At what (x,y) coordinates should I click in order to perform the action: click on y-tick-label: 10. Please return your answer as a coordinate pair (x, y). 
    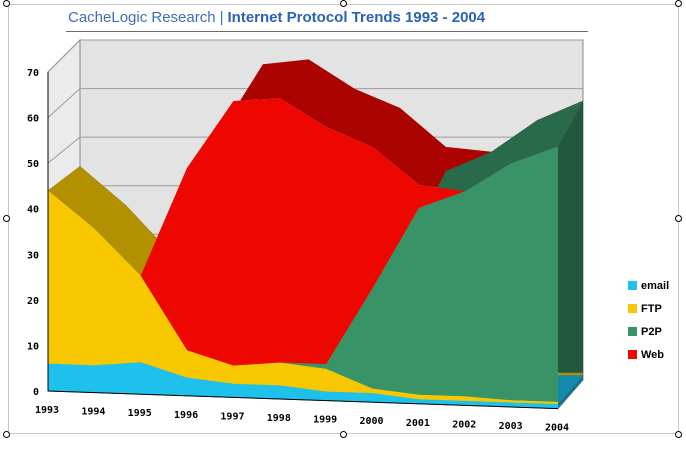
    Looking at the image, I should click on (33, 346).